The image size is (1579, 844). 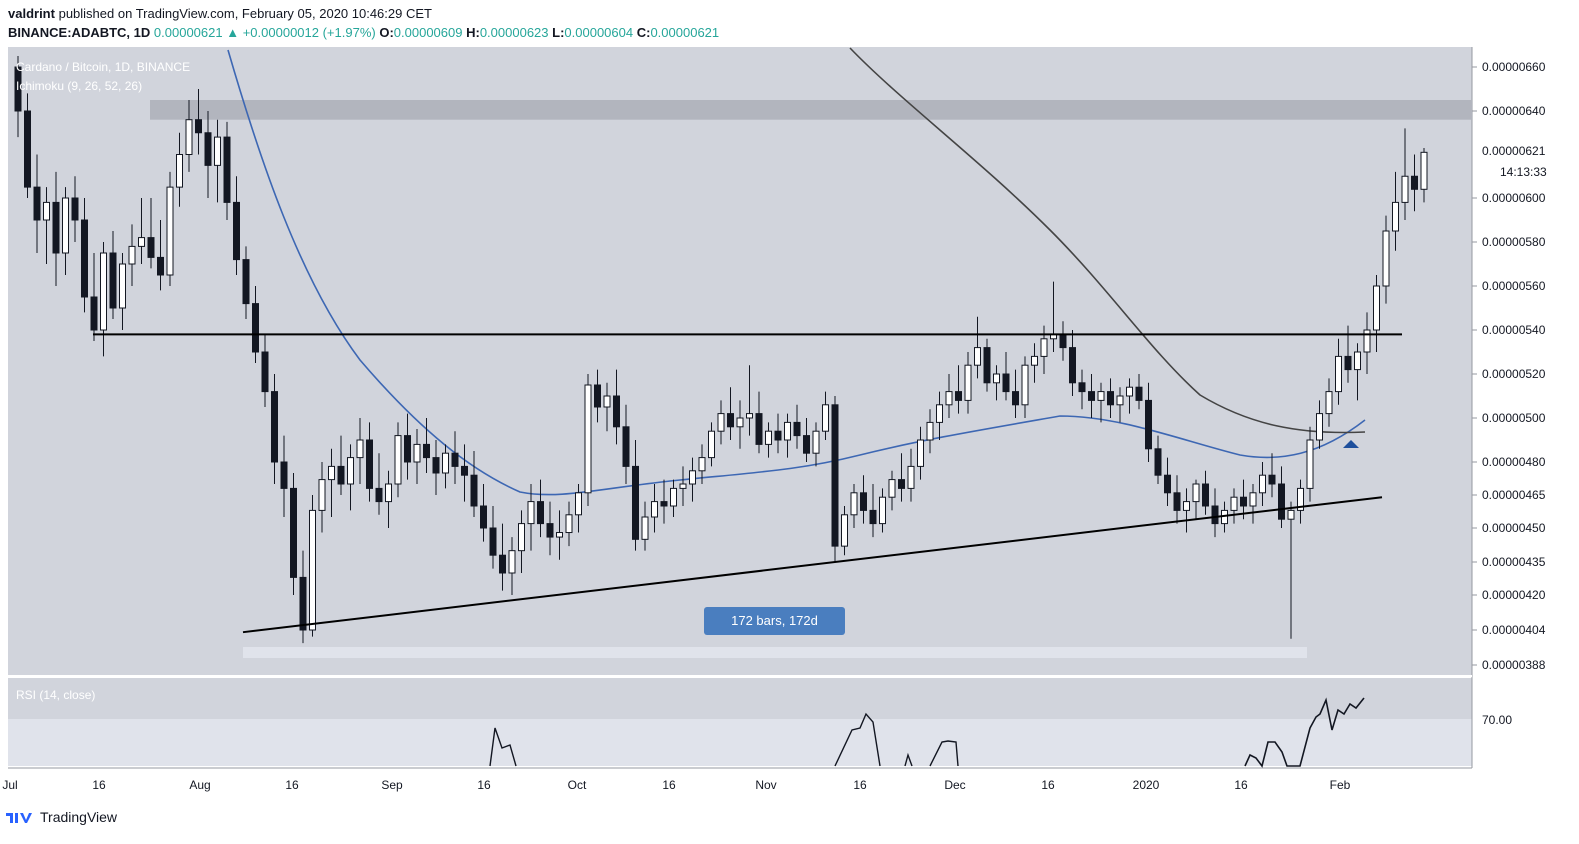 I want to click on time-tick-label: Aug, so click(x=199, y=785).